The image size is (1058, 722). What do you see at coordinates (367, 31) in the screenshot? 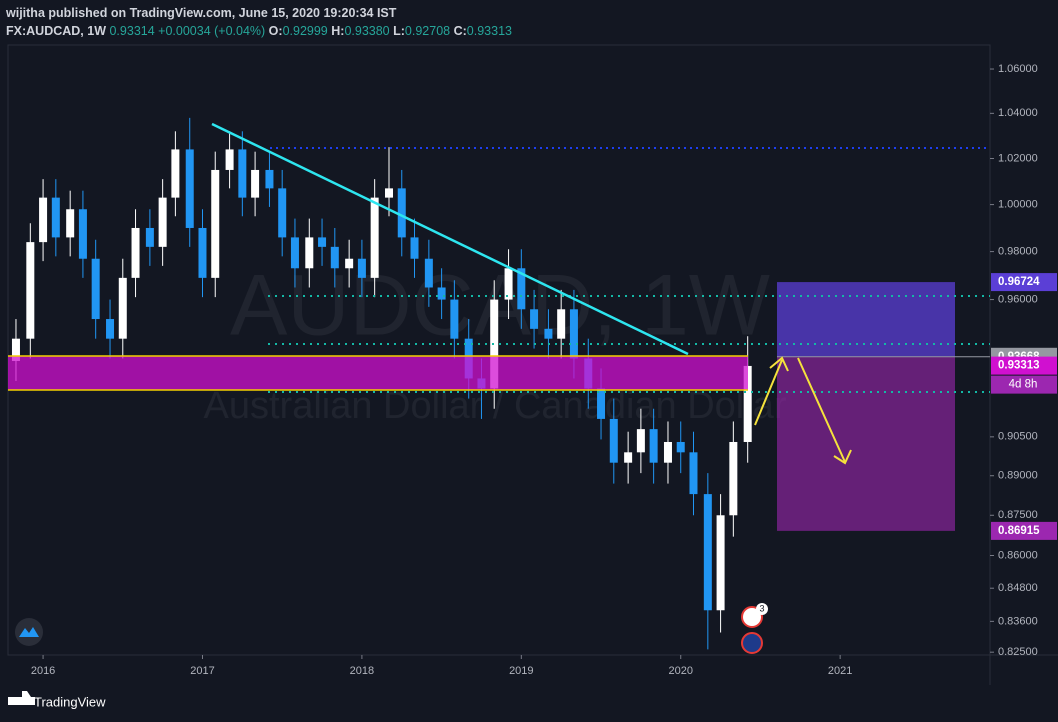
I see `high-value: 0.93380` at bounding box center [367, 31].